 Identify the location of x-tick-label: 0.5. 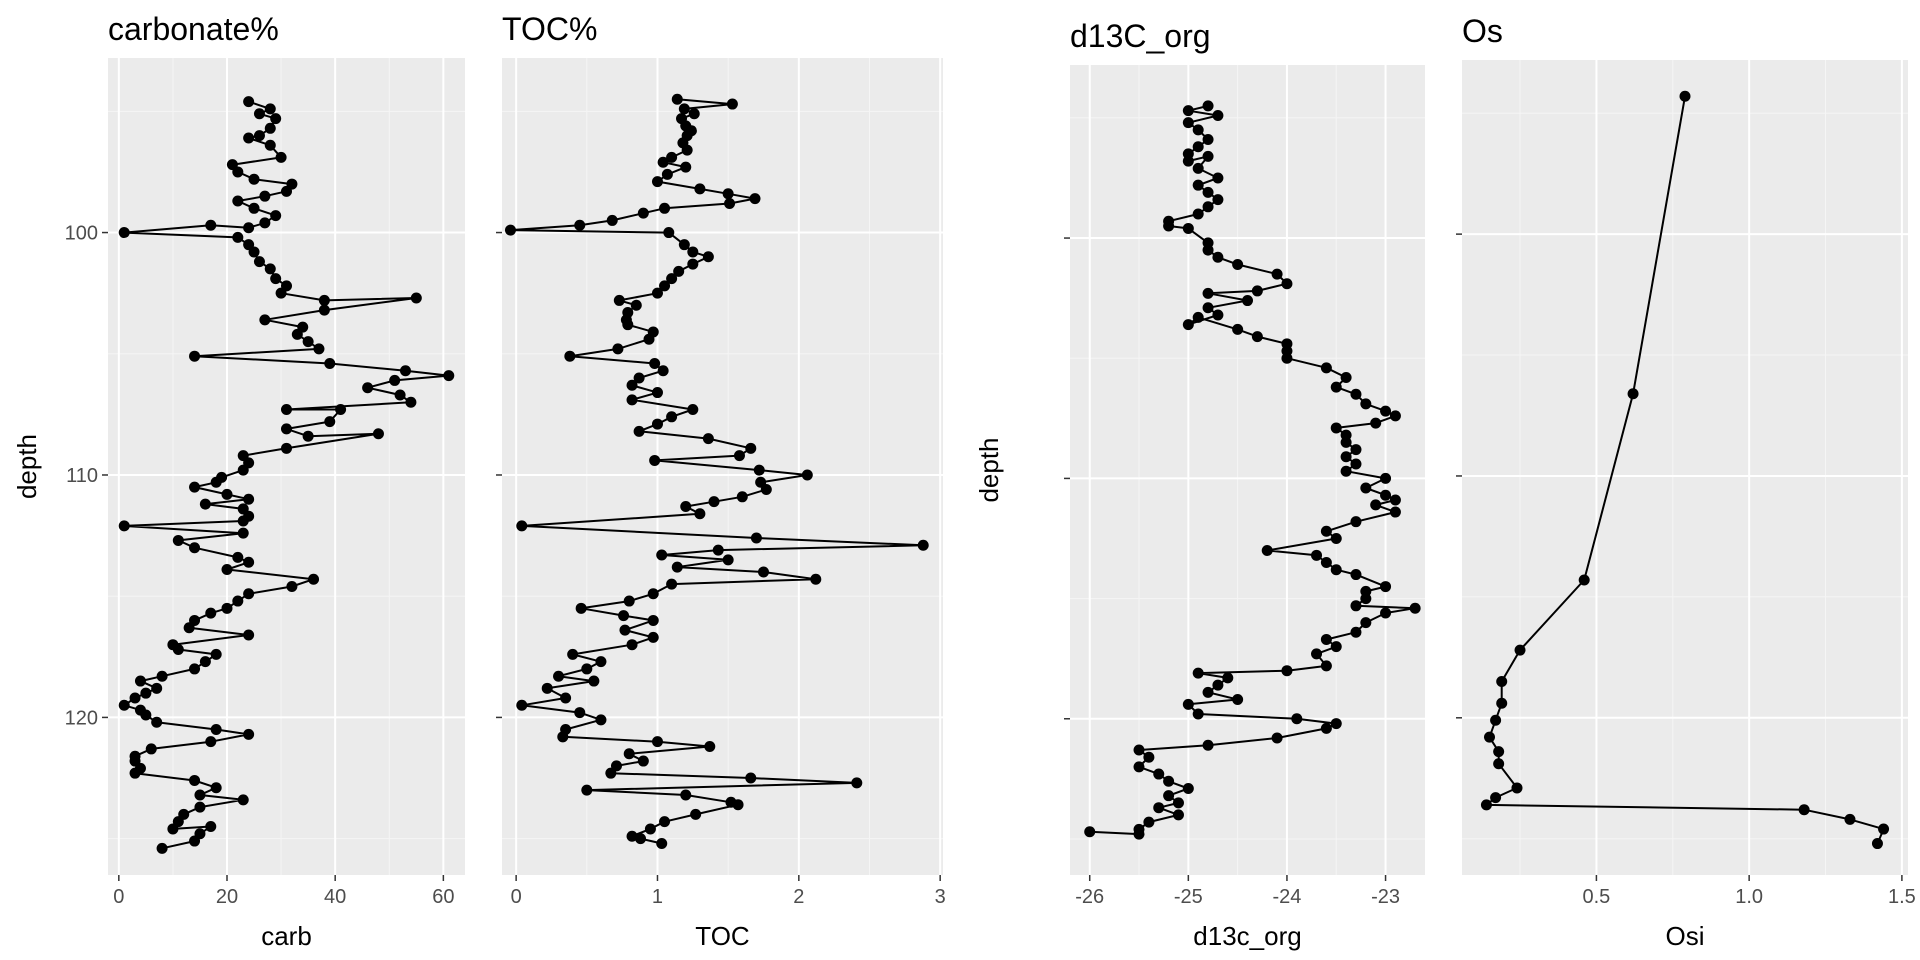
(1597, 897).